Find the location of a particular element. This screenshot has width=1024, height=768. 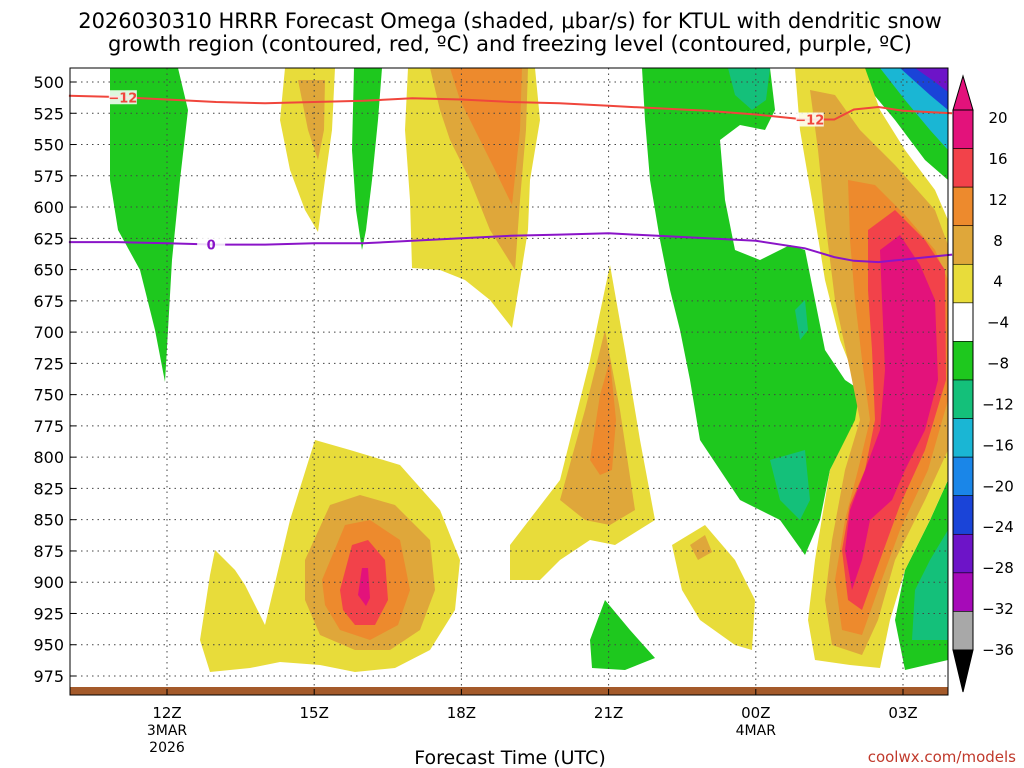

colorbar-tick-label: 20 is located at coordinates (997, 118).